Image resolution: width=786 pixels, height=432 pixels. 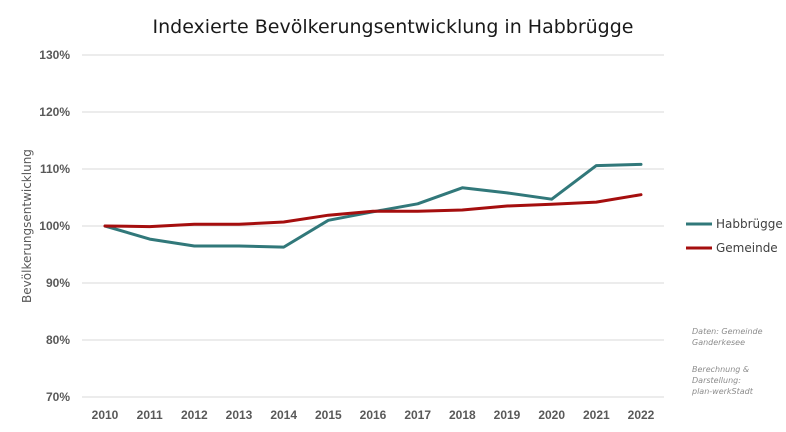 What do you see at coordinates (641, 415) in the screenshot?
I see `x-tick-label: 2022` at bounding box center [641, 415].